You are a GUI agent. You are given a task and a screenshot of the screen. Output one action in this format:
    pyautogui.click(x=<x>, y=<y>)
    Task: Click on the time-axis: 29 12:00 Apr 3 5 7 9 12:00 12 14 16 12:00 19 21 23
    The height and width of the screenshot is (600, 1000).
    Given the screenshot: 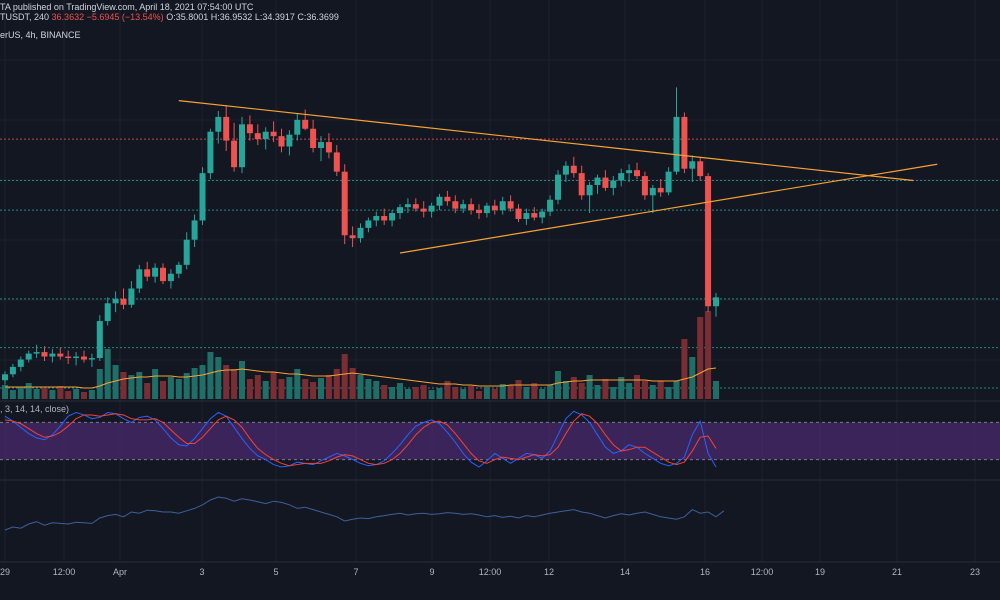 What is the action you would take?
    pyautogui.click(x=490, y=572)
    